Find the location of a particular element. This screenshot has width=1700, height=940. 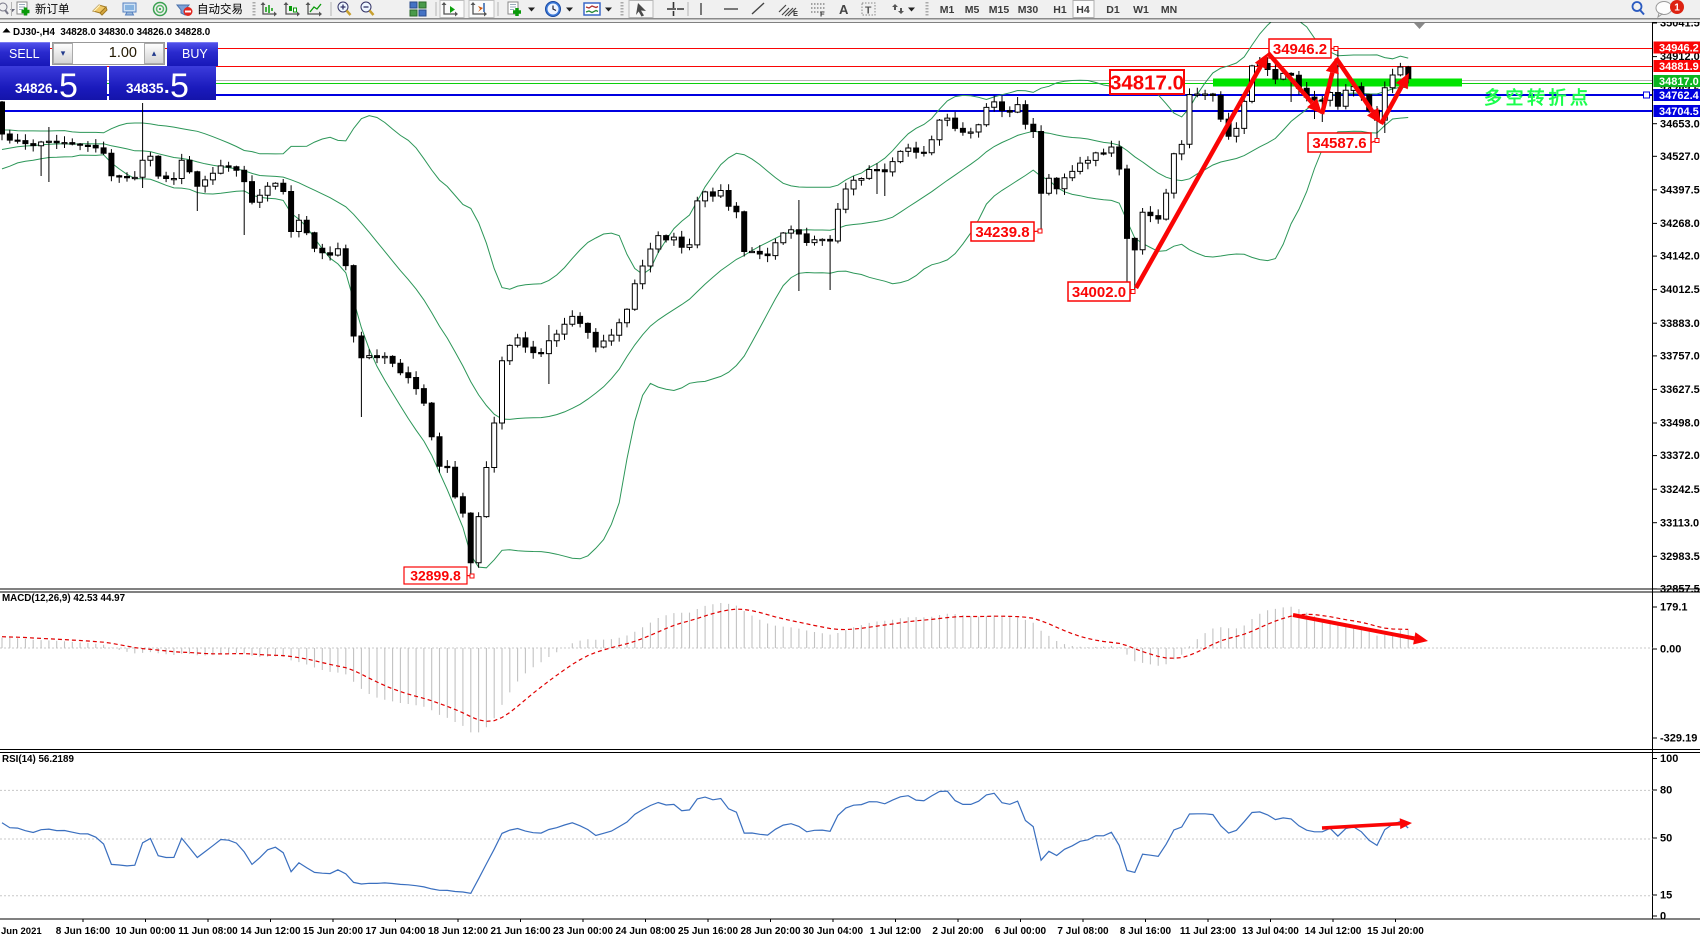

svg-text: T is located at coordinates (868, 11).